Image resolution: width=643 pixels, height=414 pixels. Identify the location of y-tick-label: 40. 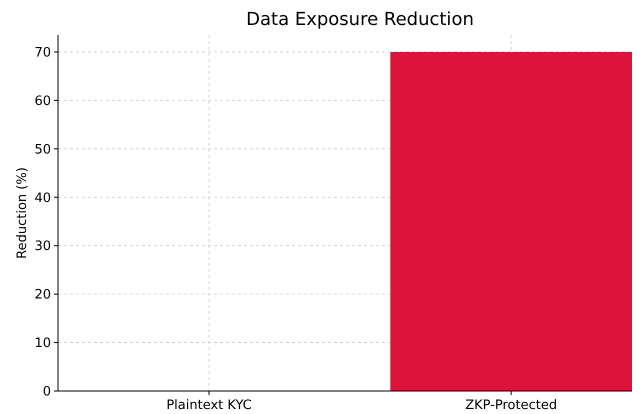
(42, 198).